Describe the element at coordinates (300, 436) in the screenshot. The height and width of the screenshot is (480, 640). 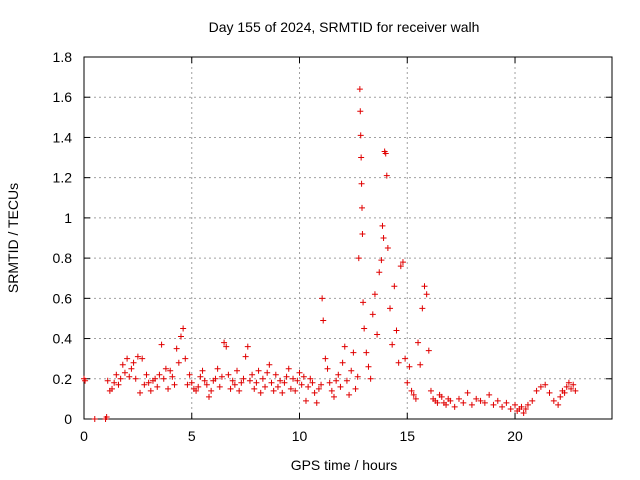
I see `x-tick-label: 10` at that location.